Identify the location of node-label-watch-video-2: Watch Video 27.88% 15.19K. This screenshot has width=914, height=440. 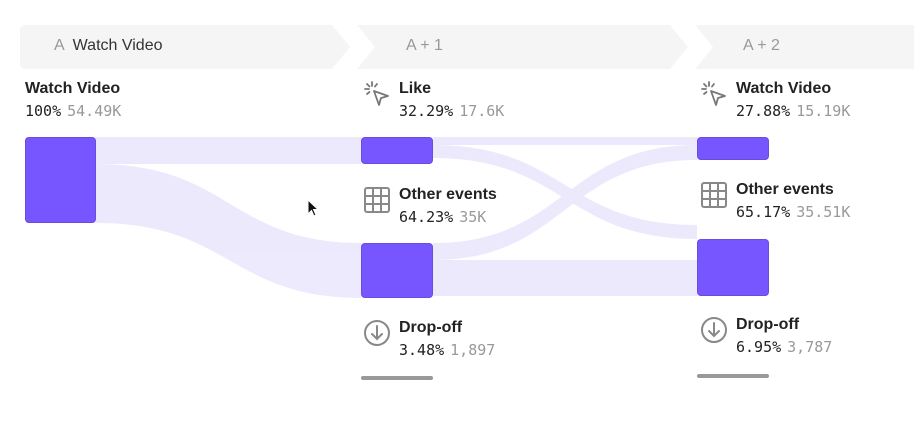
(775, 100).